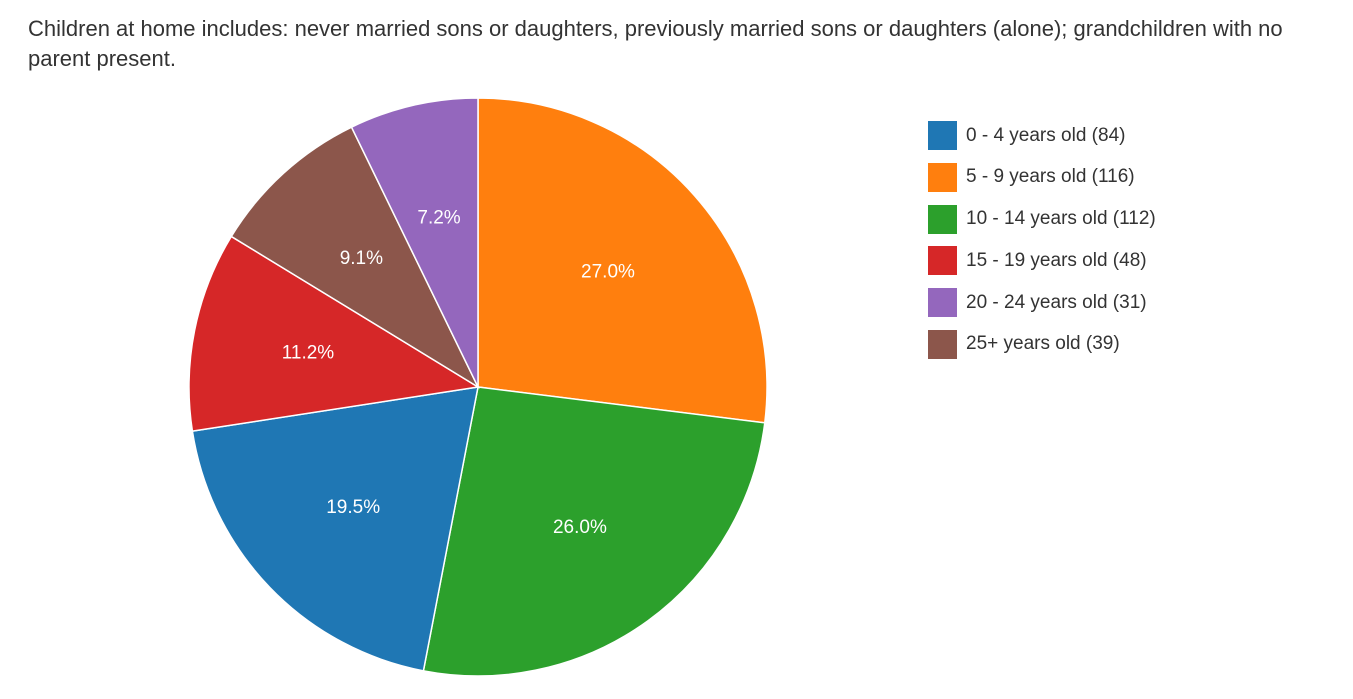  What do you see at coordinates (1046, 135) in the screenshot?
I see `legend-label: 0 - 4 years old (84)` at bounding box center [1046, 135].